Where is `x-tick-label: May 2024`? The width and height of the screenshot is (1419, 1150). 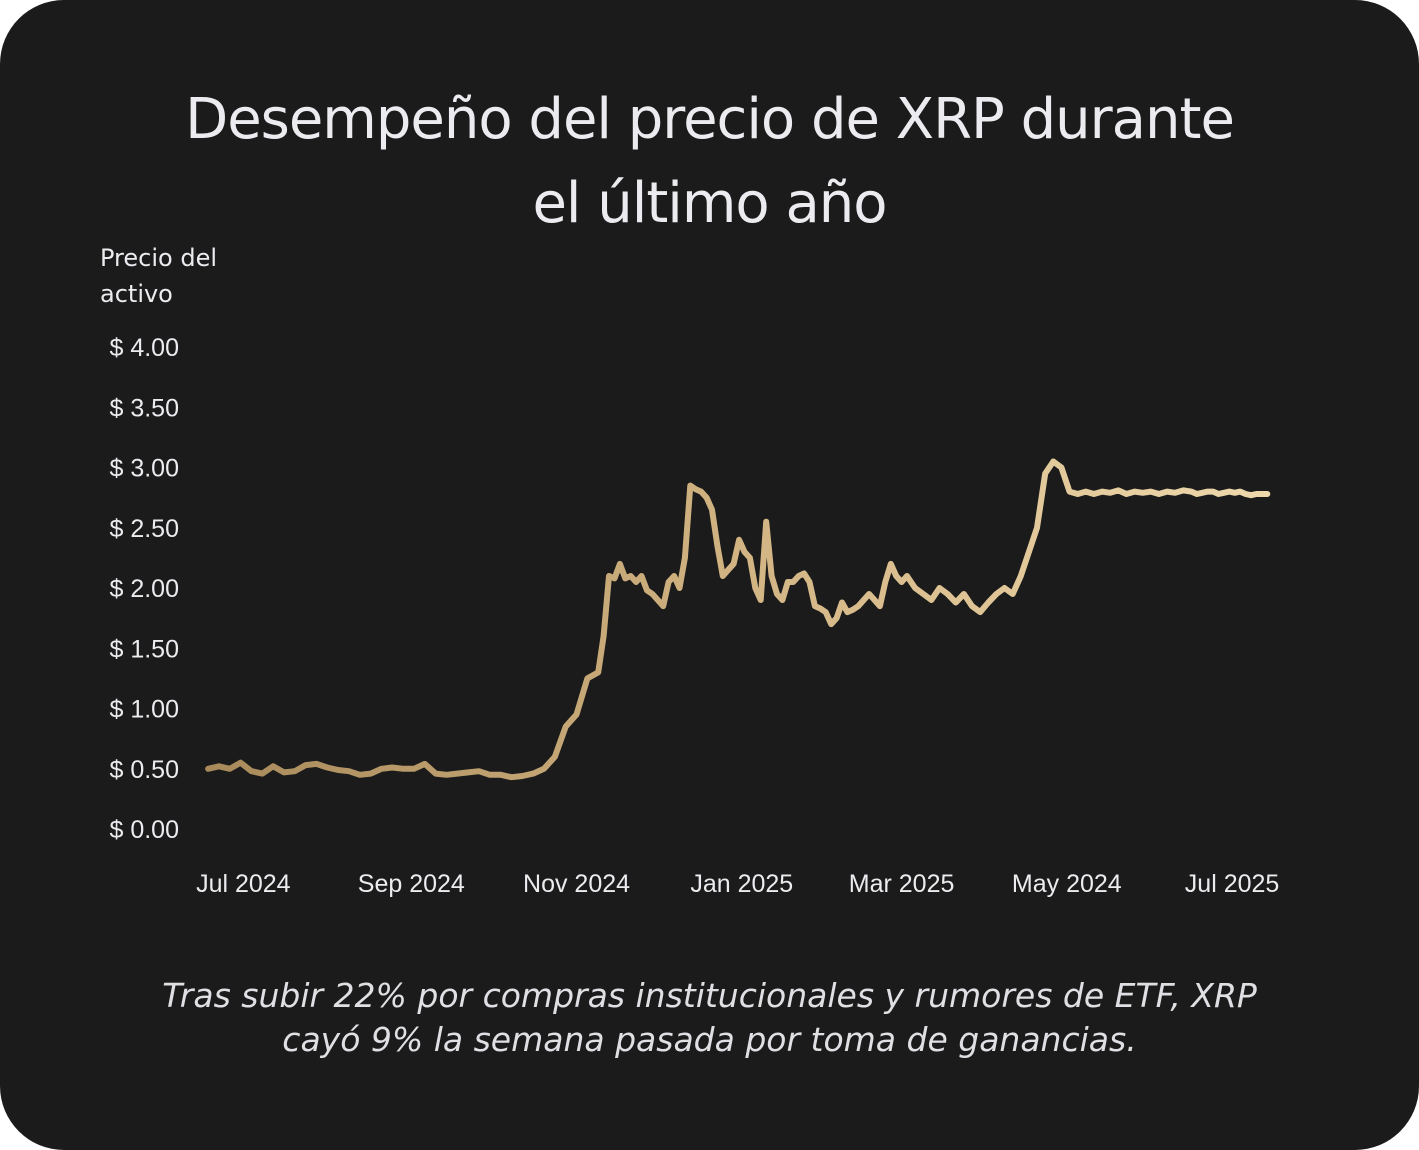
x-tick-label: May 2024 is located at coordinates (1067, 884).